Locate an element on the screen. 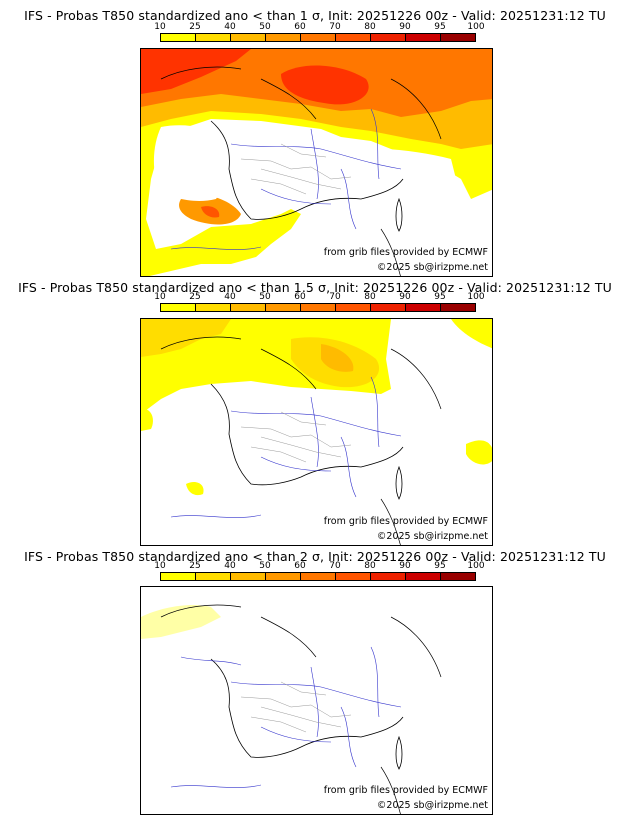 This screenshot has width=630, height=828. prob-10-faint is located at coordinates (181, 622).